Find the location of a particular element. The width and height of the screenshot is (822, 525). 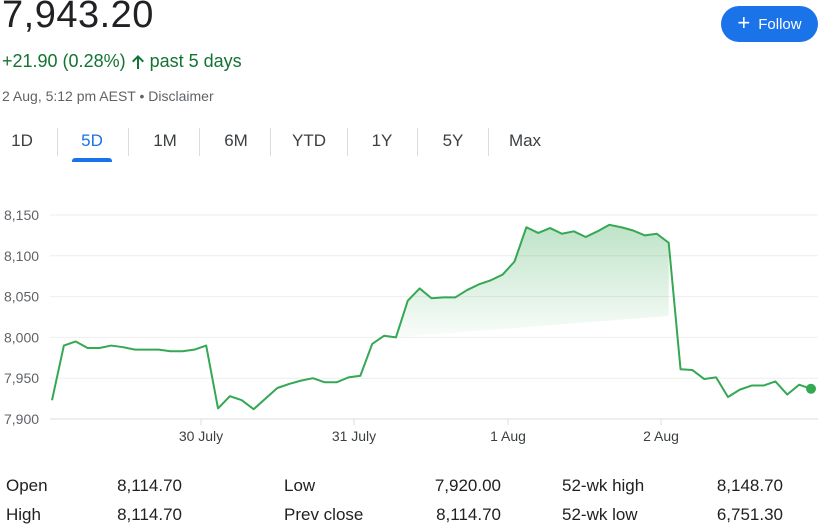

change-value: +21.90 (0.28%) is located at coordinates (64, 61).